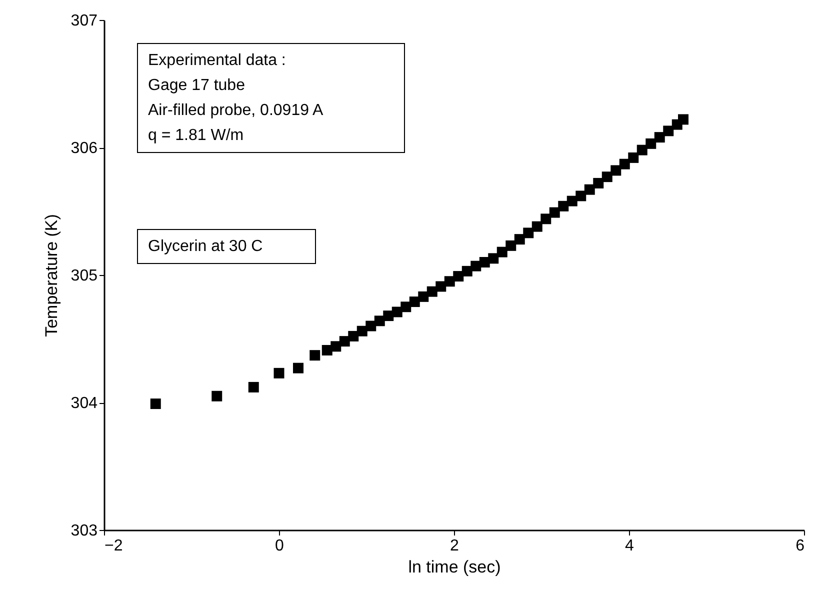  I want to click on text-box: Glycerin at 30 C, so click(226, 246).